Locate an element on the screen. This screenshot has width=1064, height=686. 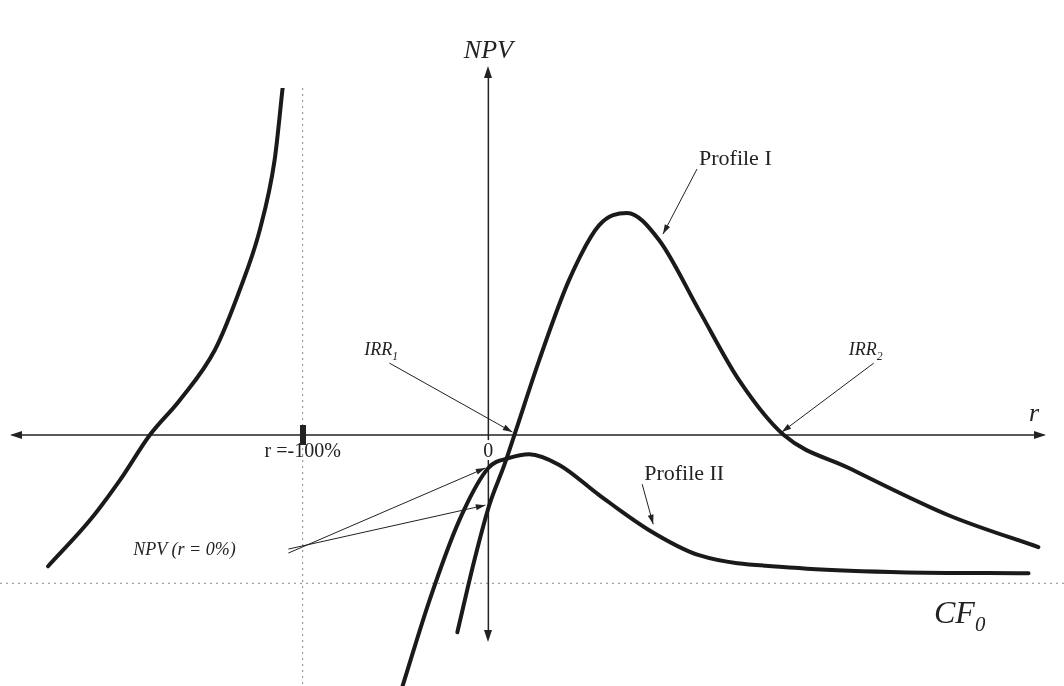
x-tick-label: 0 is located at coordinates (488, 450).